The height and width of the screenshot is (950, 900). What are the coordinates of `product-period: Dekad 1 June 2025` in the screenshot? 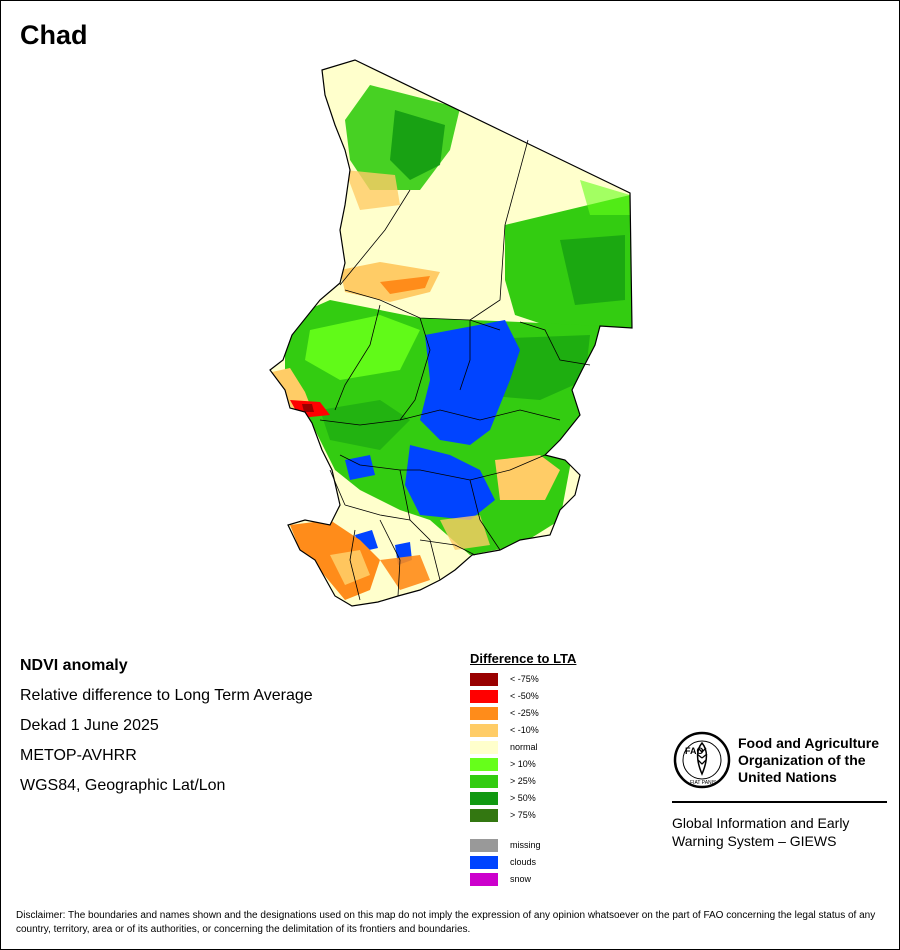 It's located at (89, 725).